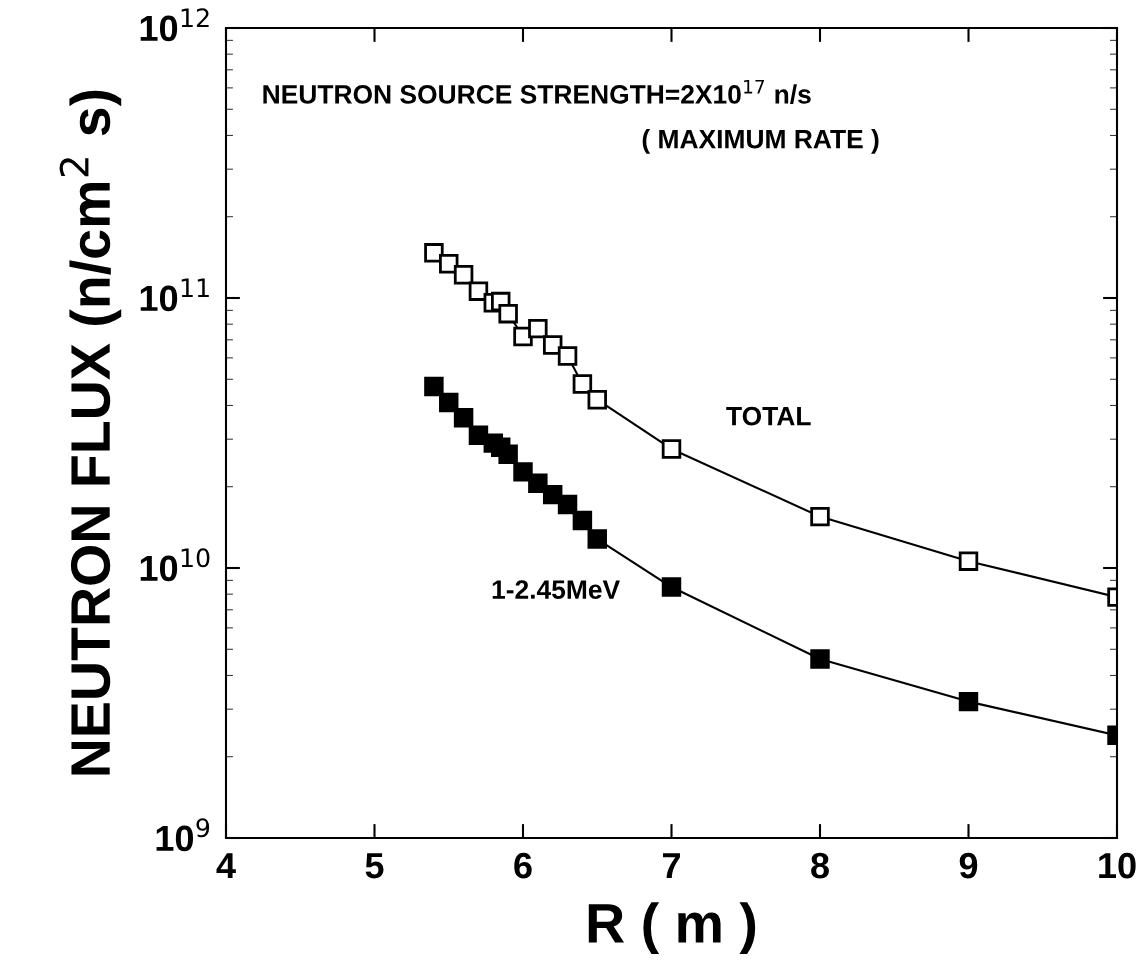 The width and height of the screenshot is (1148, 977). I want to click on x-tick-label: 4, so click(226, 866).